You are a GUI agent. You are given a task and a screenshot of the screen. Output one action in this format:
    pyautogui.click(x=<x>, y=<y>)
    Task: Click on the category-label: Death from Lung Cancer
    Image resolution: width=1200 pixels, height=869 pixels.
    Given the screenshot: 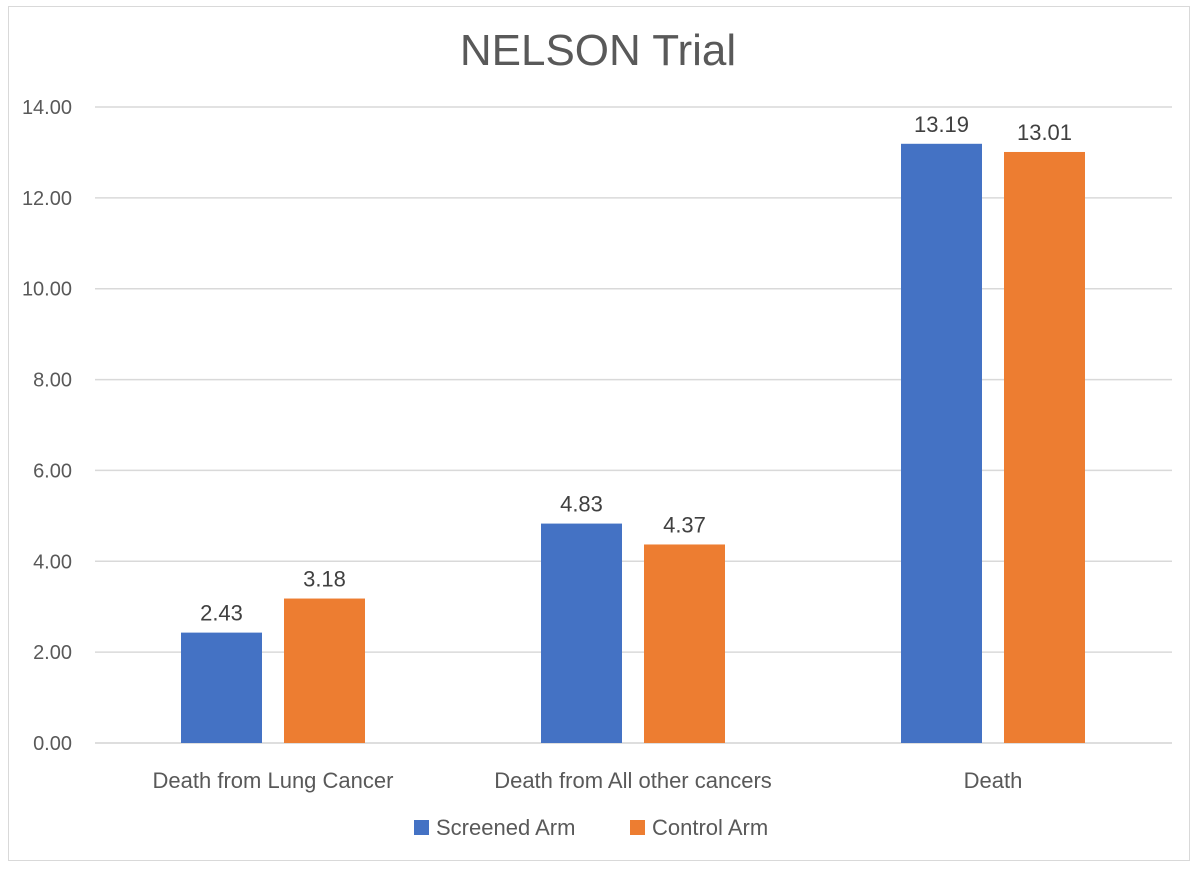 What is the action you would take?
    pyautogui.click(x=273, y=780)
    